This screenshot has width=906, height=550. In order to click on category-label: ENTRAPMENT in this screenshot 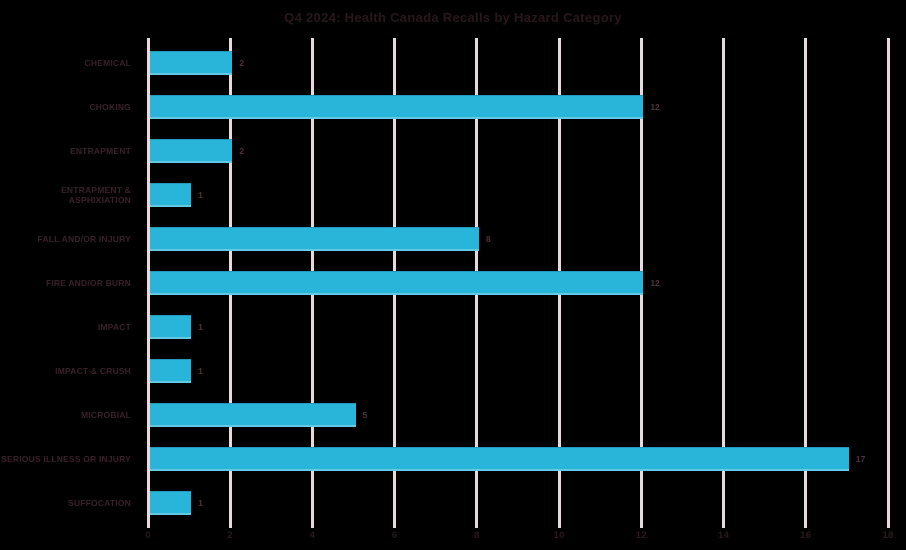, I will do `click(100, 151)`.